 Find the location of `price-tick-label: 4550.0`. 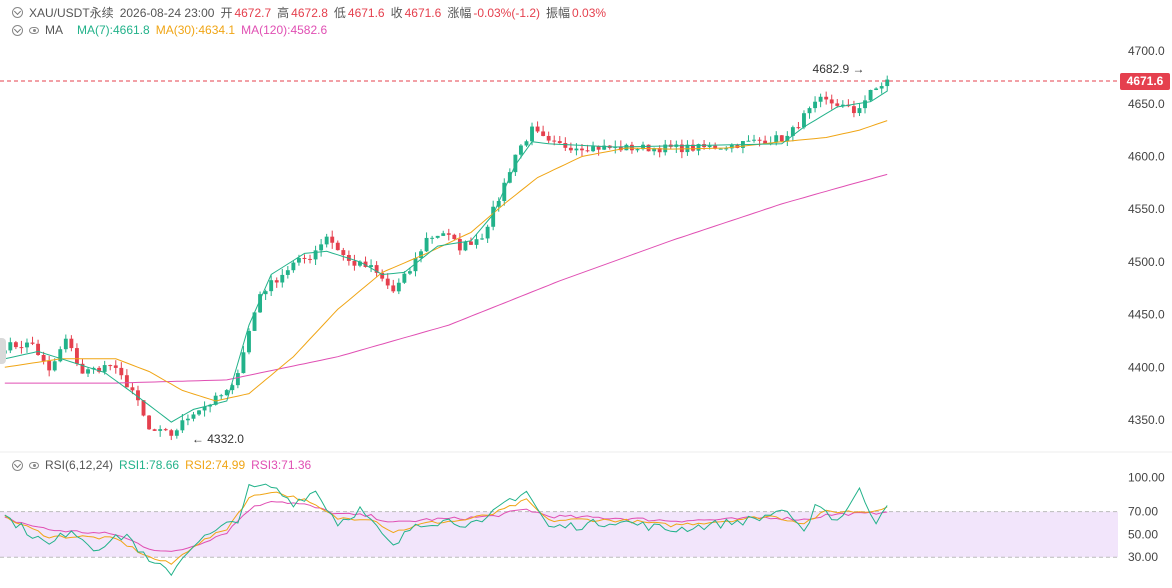

price-tick-label: 4550.0 is located at coordinates (1146, 209).